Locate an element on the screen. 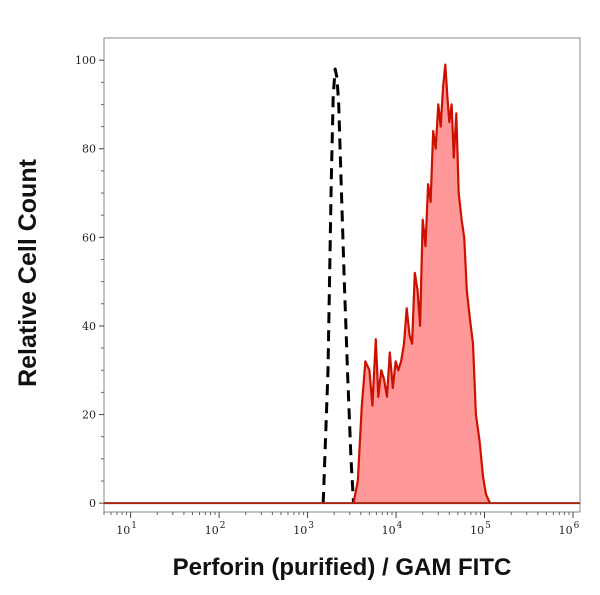 The height and width of the screenshot is (595, 600). series-dashed-line is located at coordinates (338, 285).